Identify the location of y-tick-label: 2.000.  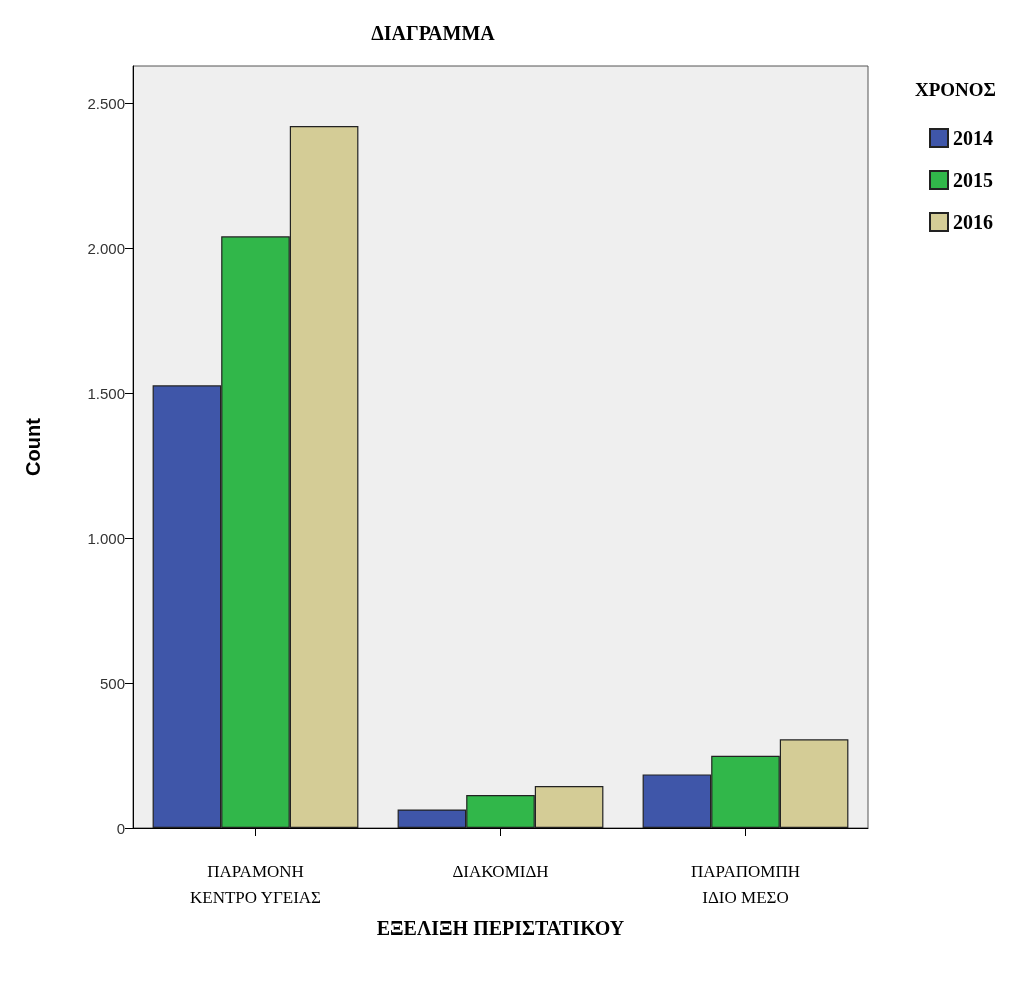
(106, 249).